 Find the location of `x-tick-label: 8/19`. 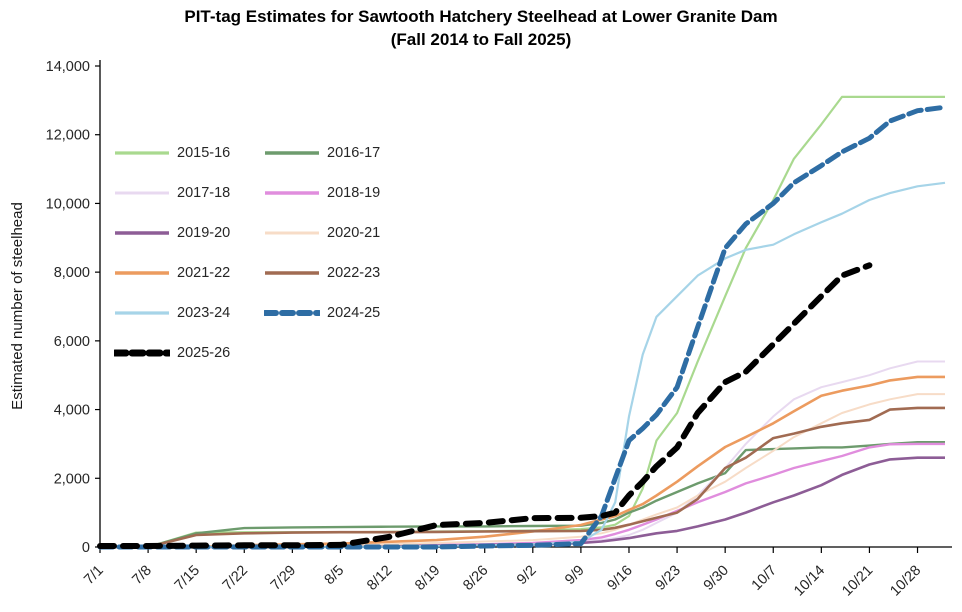

x-tick-label: 8/19 is located at coordinates (427, 578).